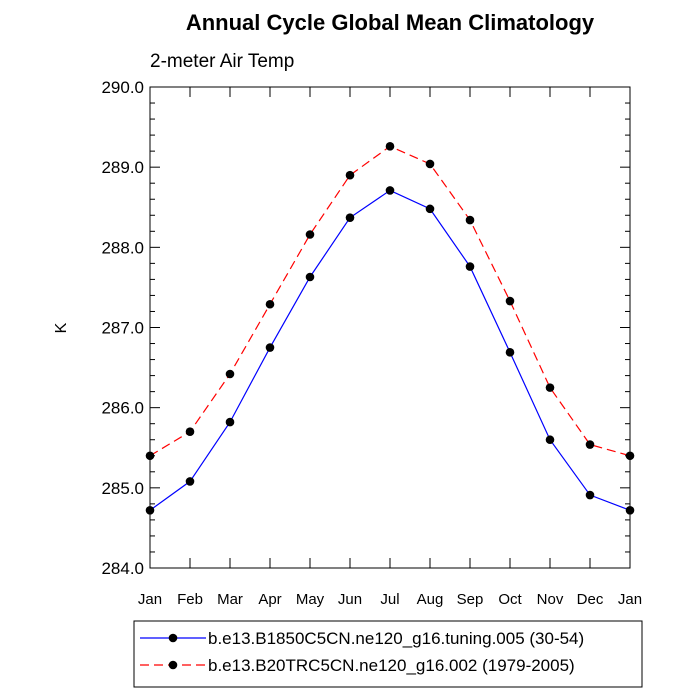  I want to click on x-tick-label: Mar, so click(230, 599).